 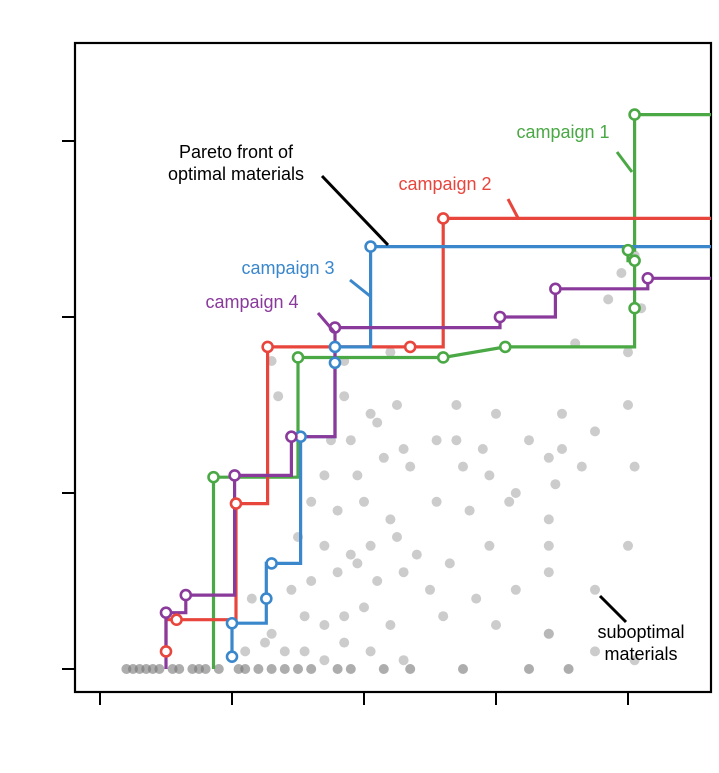 What do you see at coordinates (236, 163) in the screenshot?
I see `annotation-label-1: Pareto front of optimal materials` at bounding box center [236, 163].